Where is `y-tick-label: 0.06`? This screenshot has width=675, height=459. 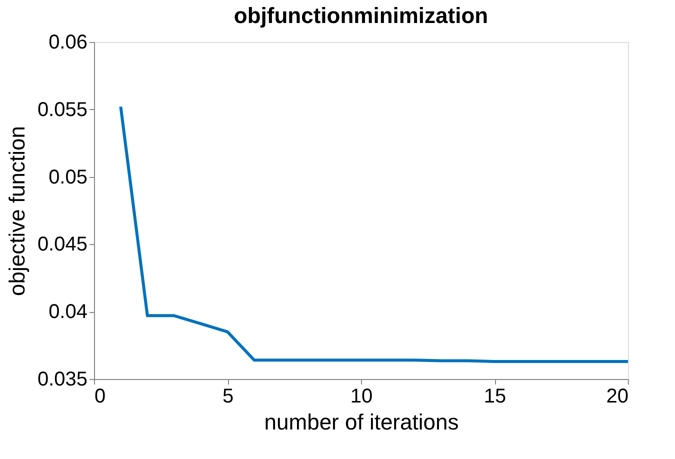
y-tick-label: 0.06 is located at coordinates (68, 43).